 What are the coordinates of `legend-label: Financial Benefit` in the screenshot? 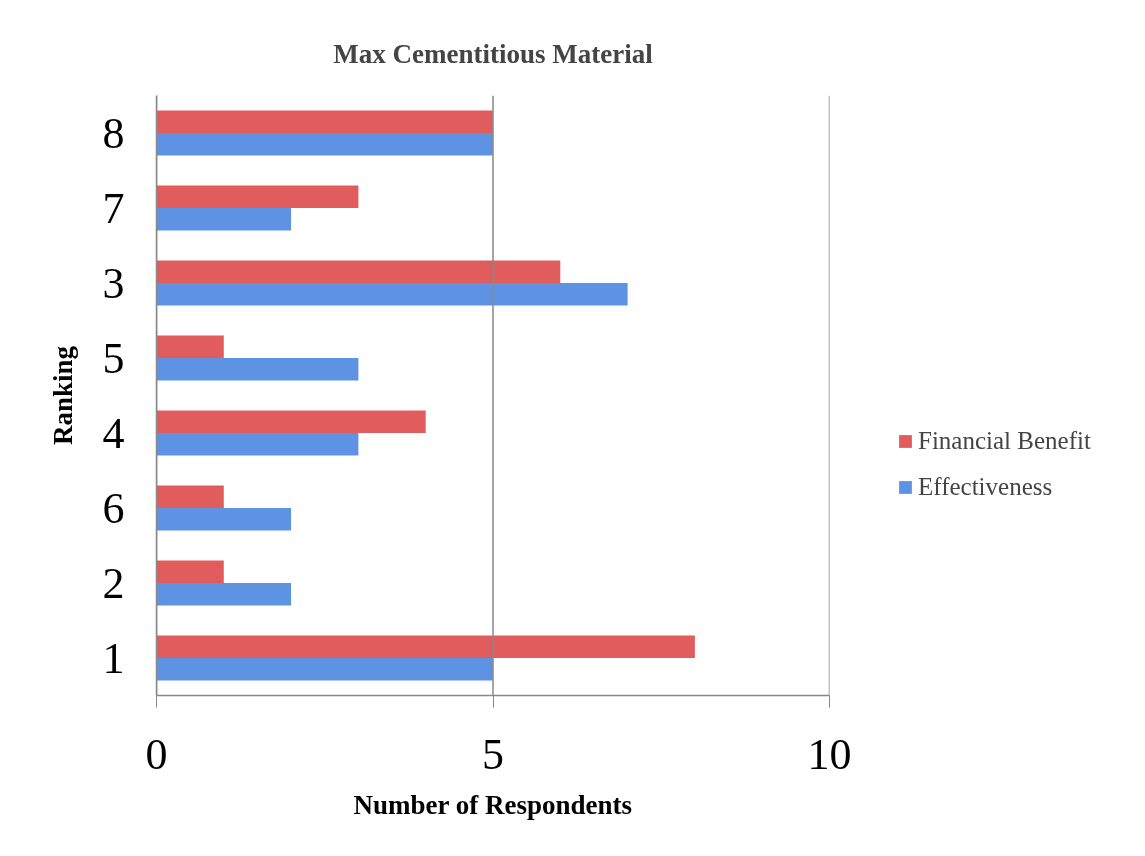 It's located at (1004, 441).